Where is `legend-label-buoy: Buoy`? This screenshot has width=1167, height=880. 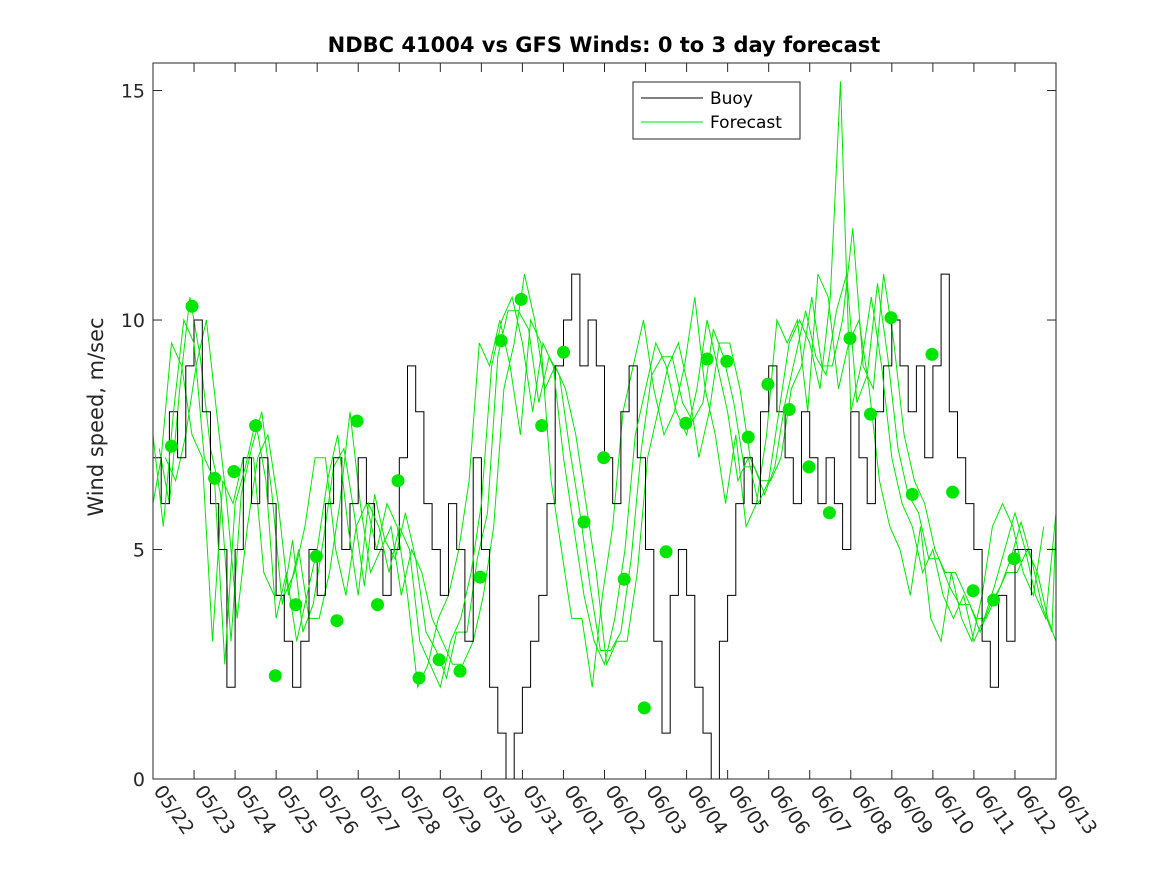
legend-label-buoy: Buoy is located at coordinates (731, 99).